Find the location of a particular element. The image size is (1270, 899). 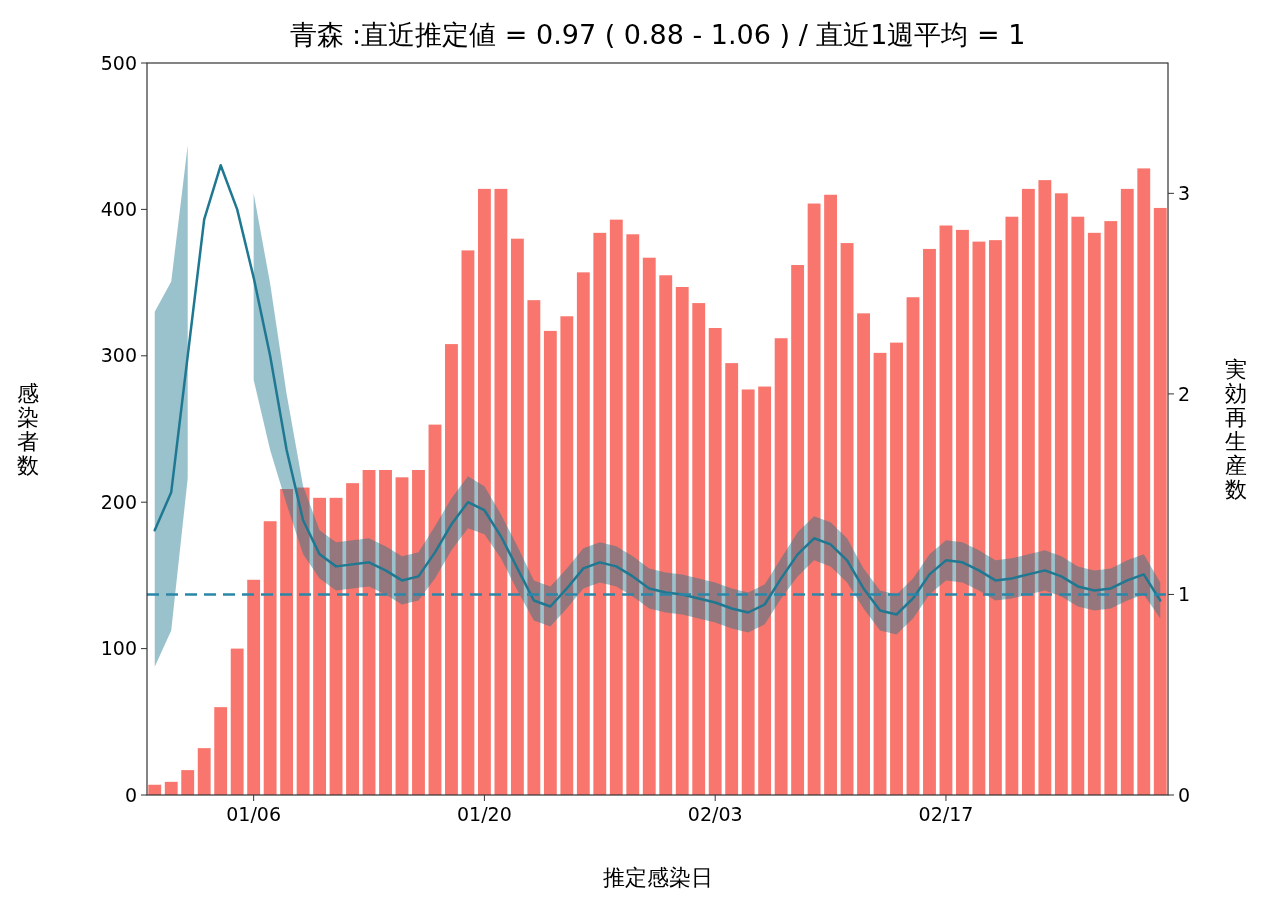

y-tick-label: 0 is located at coordinates (130, 794).